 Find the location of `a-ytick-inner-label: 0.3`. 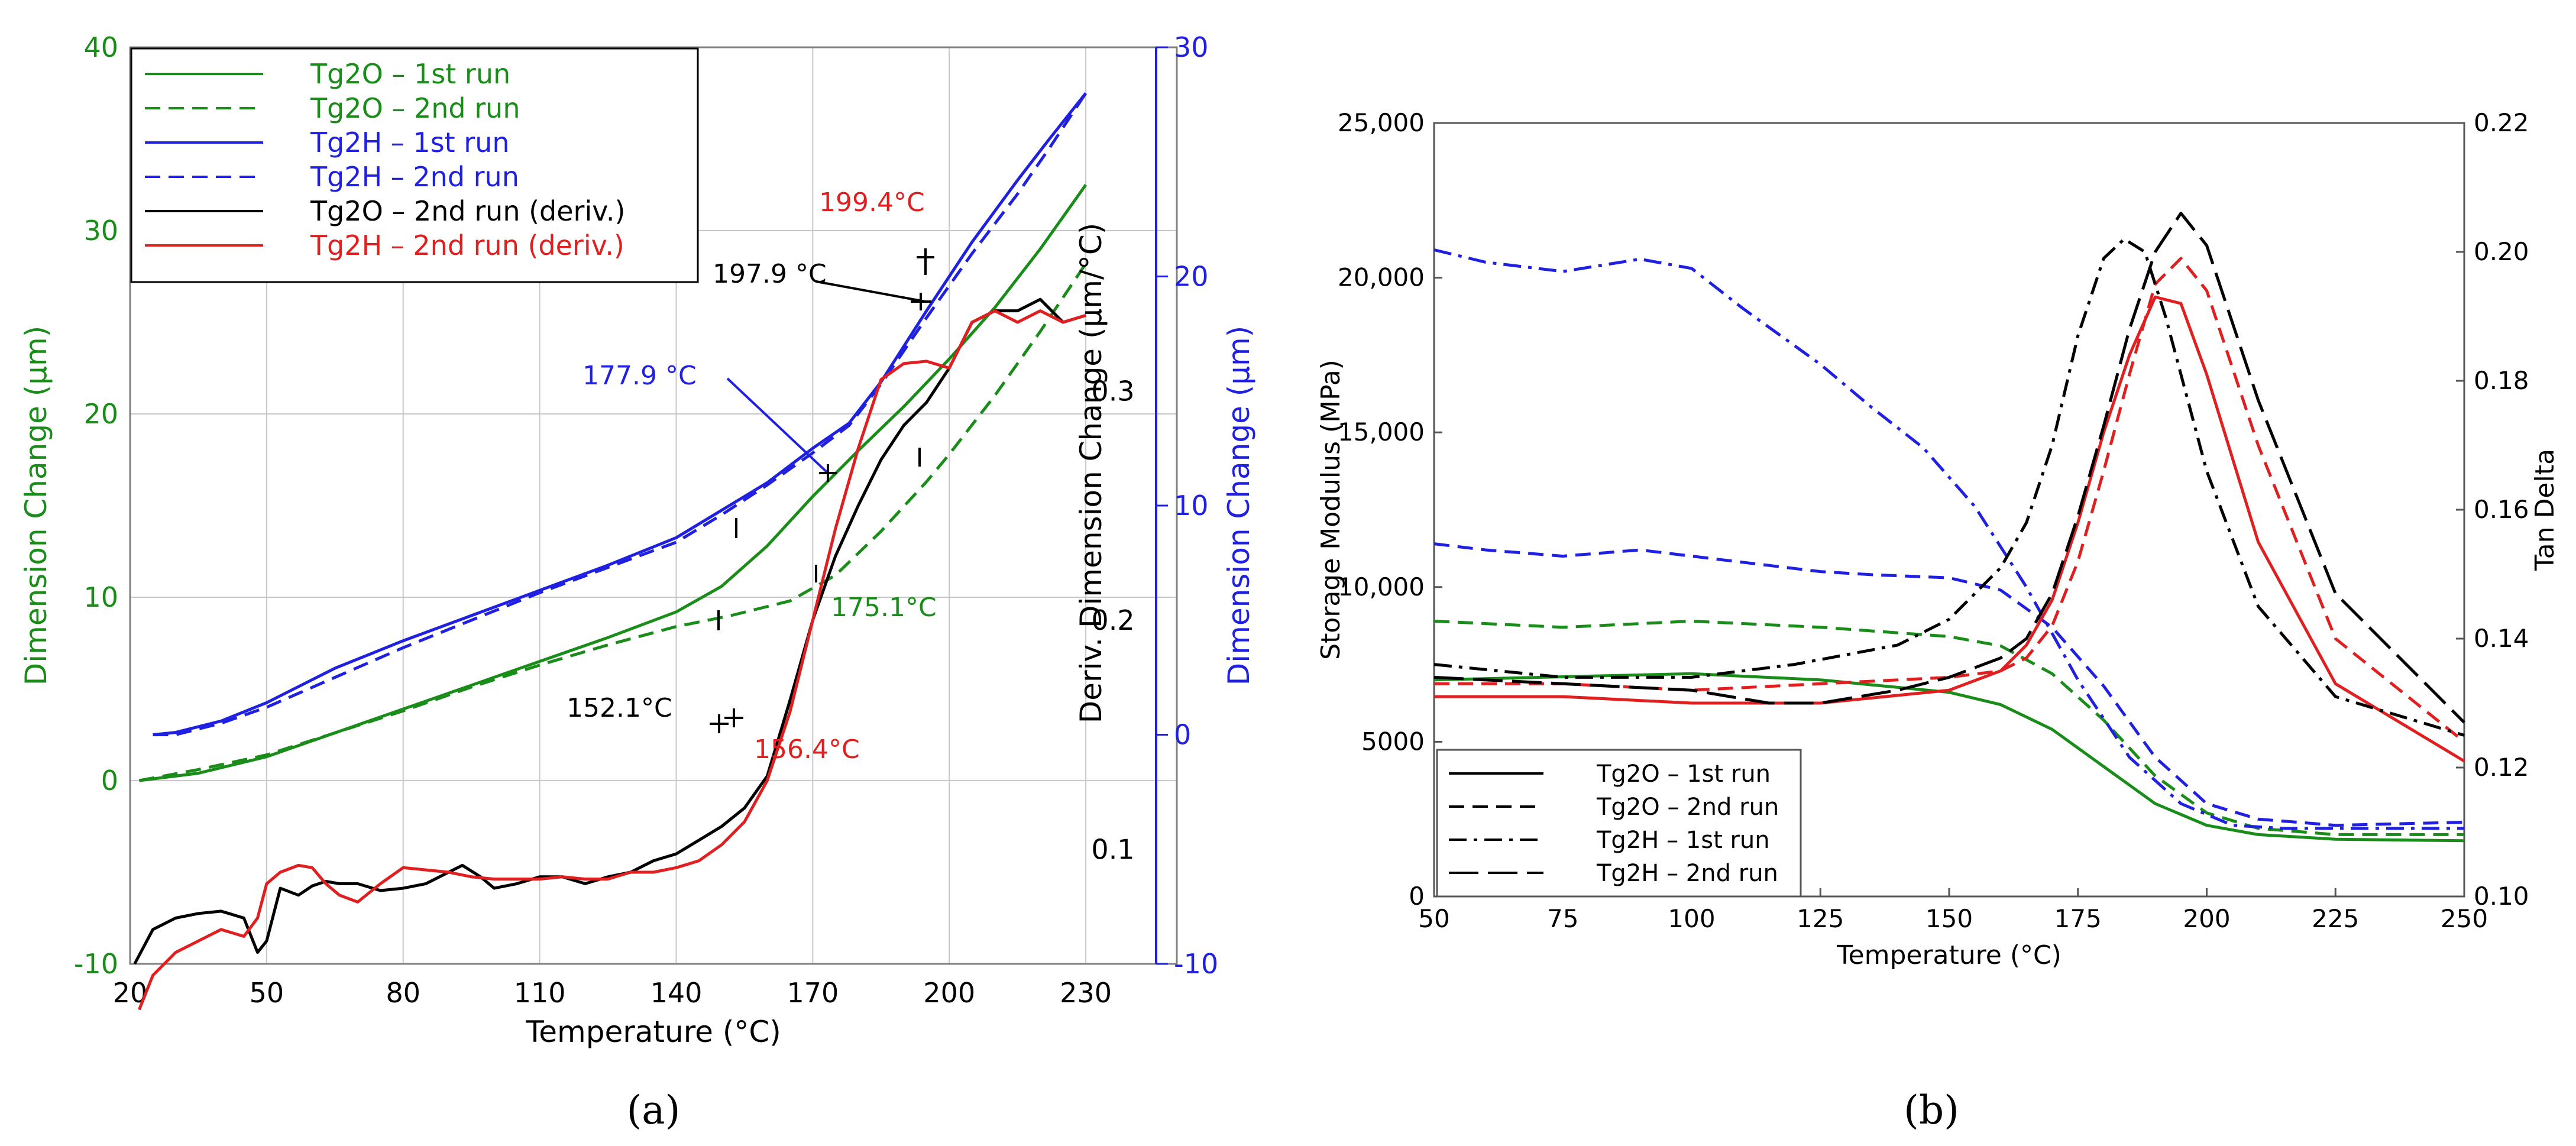

a-ytick-inner-label: 0.3 is located at coordinates (1112, 391).